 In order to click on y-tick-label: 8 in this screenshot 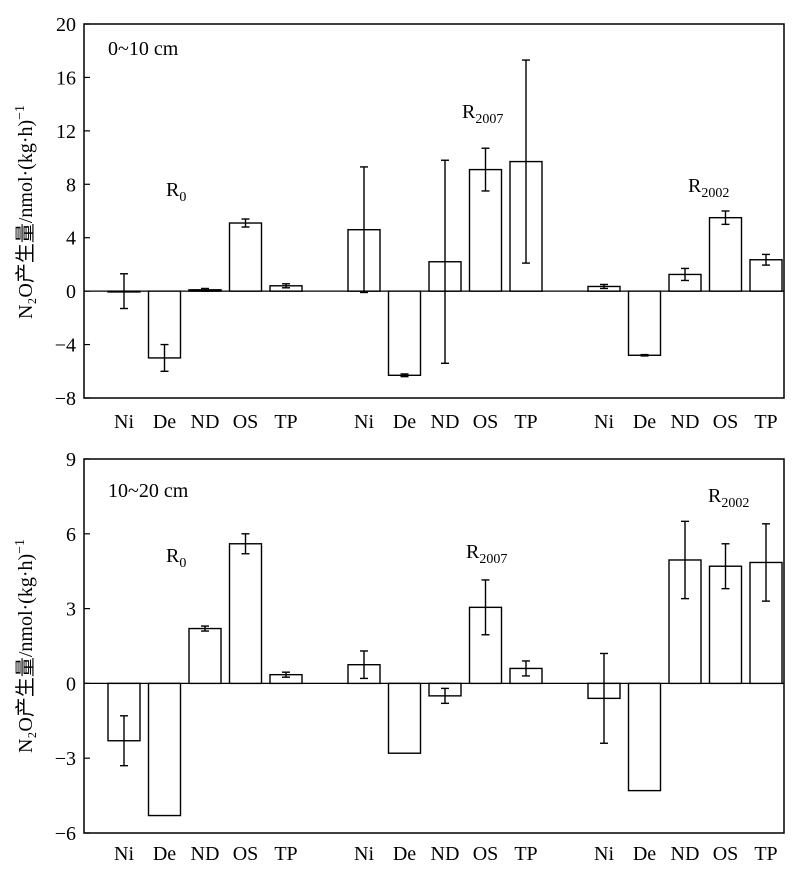, I will do `click(71, 185)`.